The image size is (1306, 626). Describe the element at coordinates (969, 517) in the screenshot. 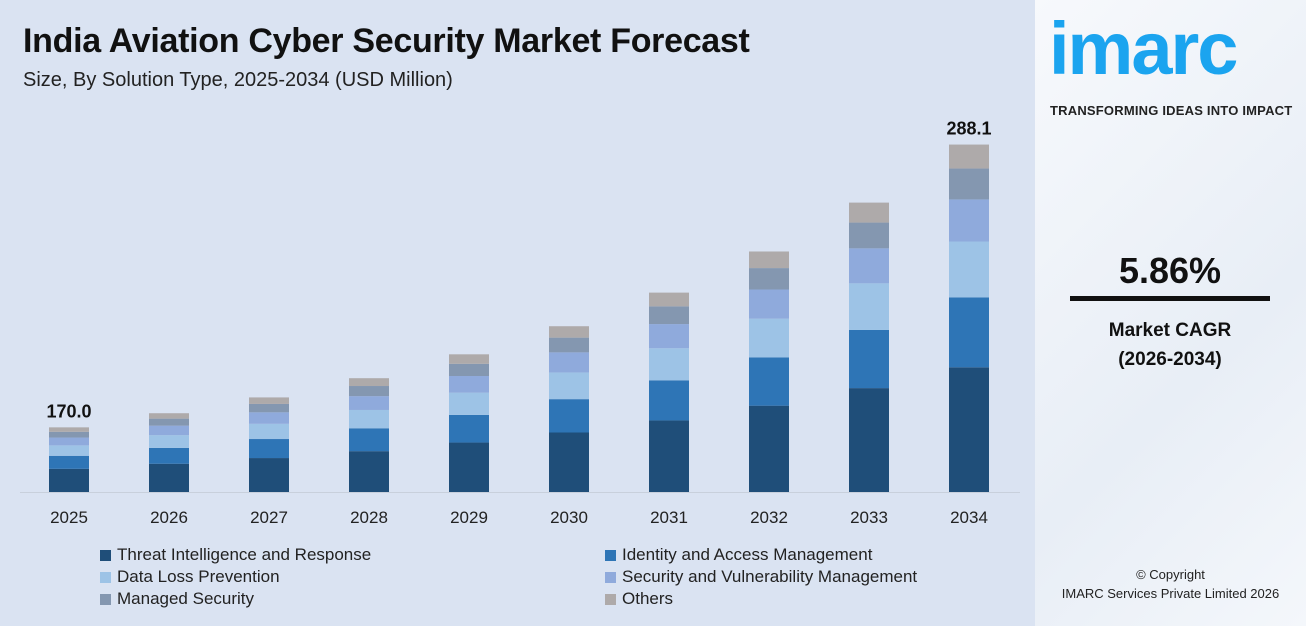

I see `x-tick-label: 2034` at that location.